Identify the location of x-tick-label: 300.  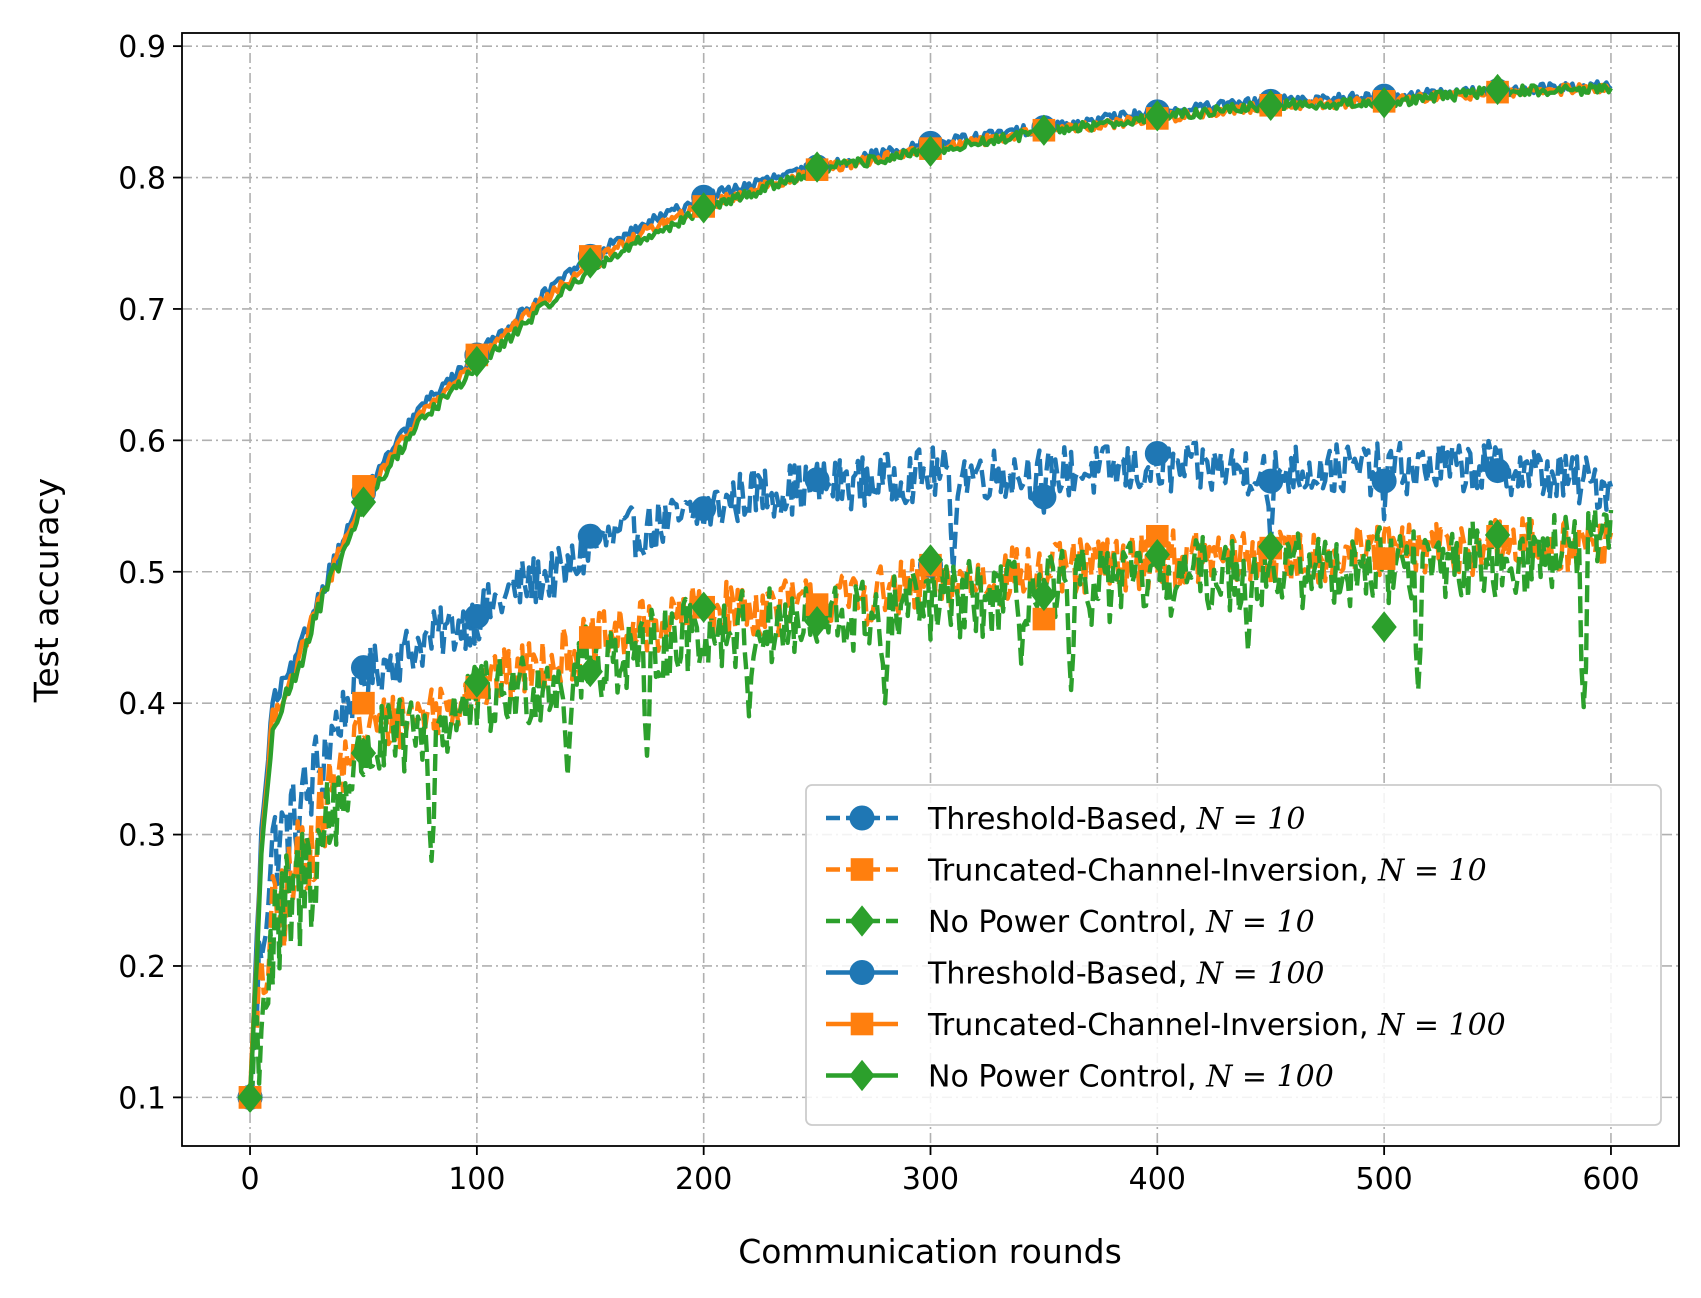
(930, 1179).